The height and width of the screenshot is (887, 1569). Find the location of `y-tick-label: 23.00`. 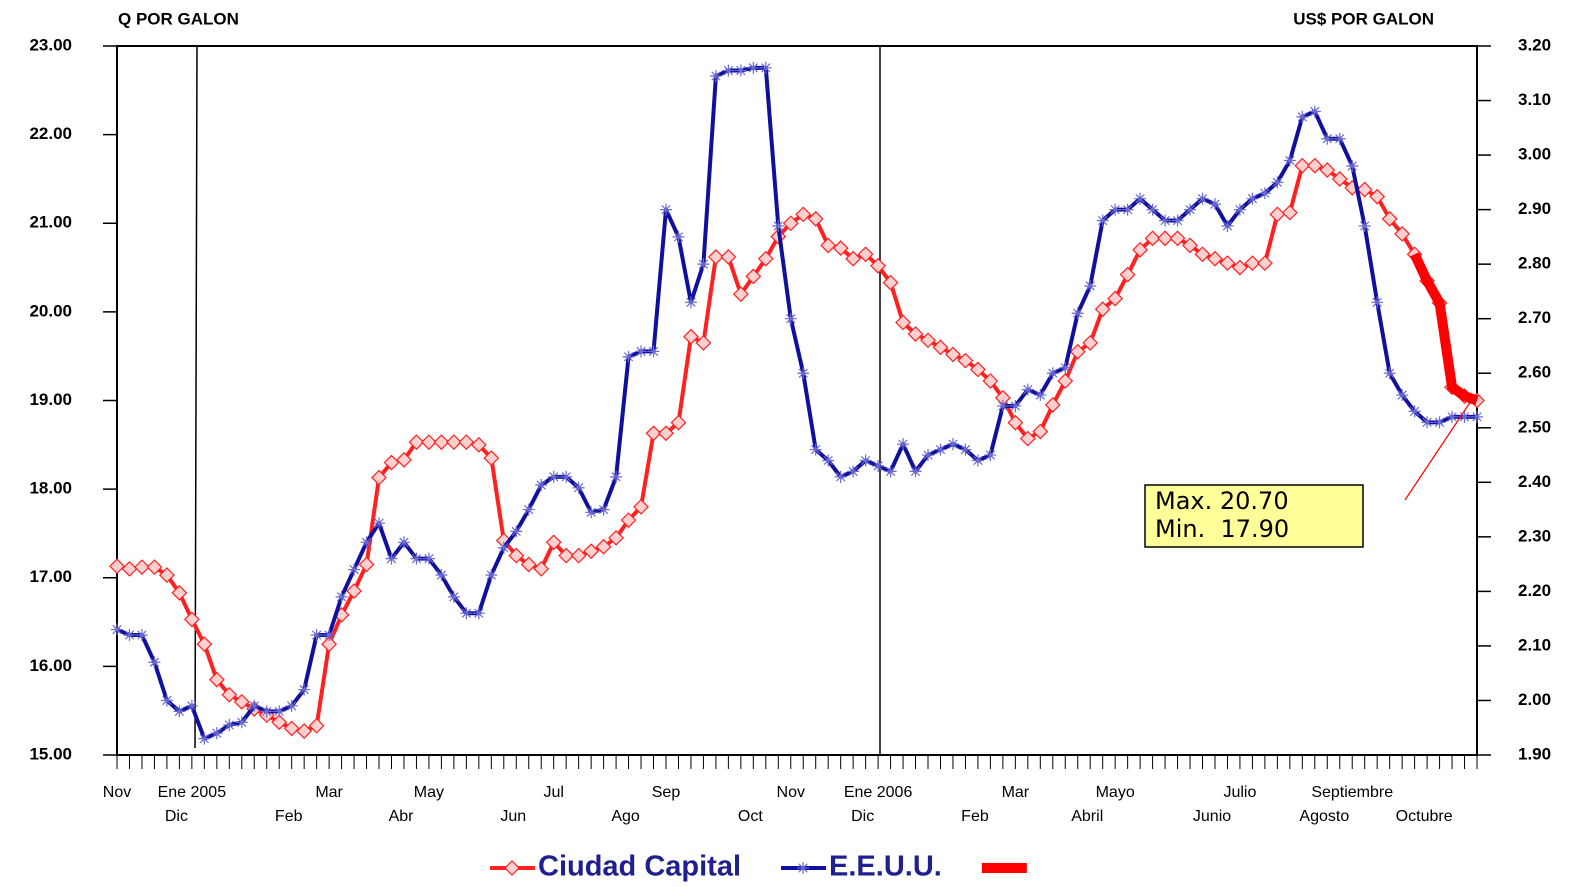

y-tick-label: 23.00 is located at coordinates (50, 44).